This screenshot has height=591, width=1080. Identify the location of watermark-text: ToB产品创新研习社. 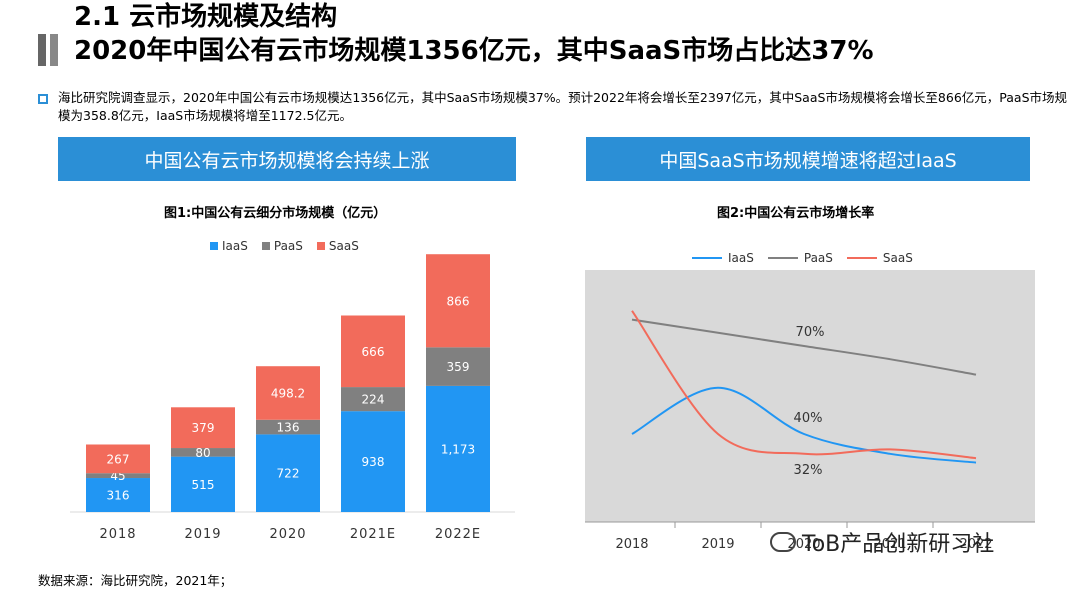
(898, 544).